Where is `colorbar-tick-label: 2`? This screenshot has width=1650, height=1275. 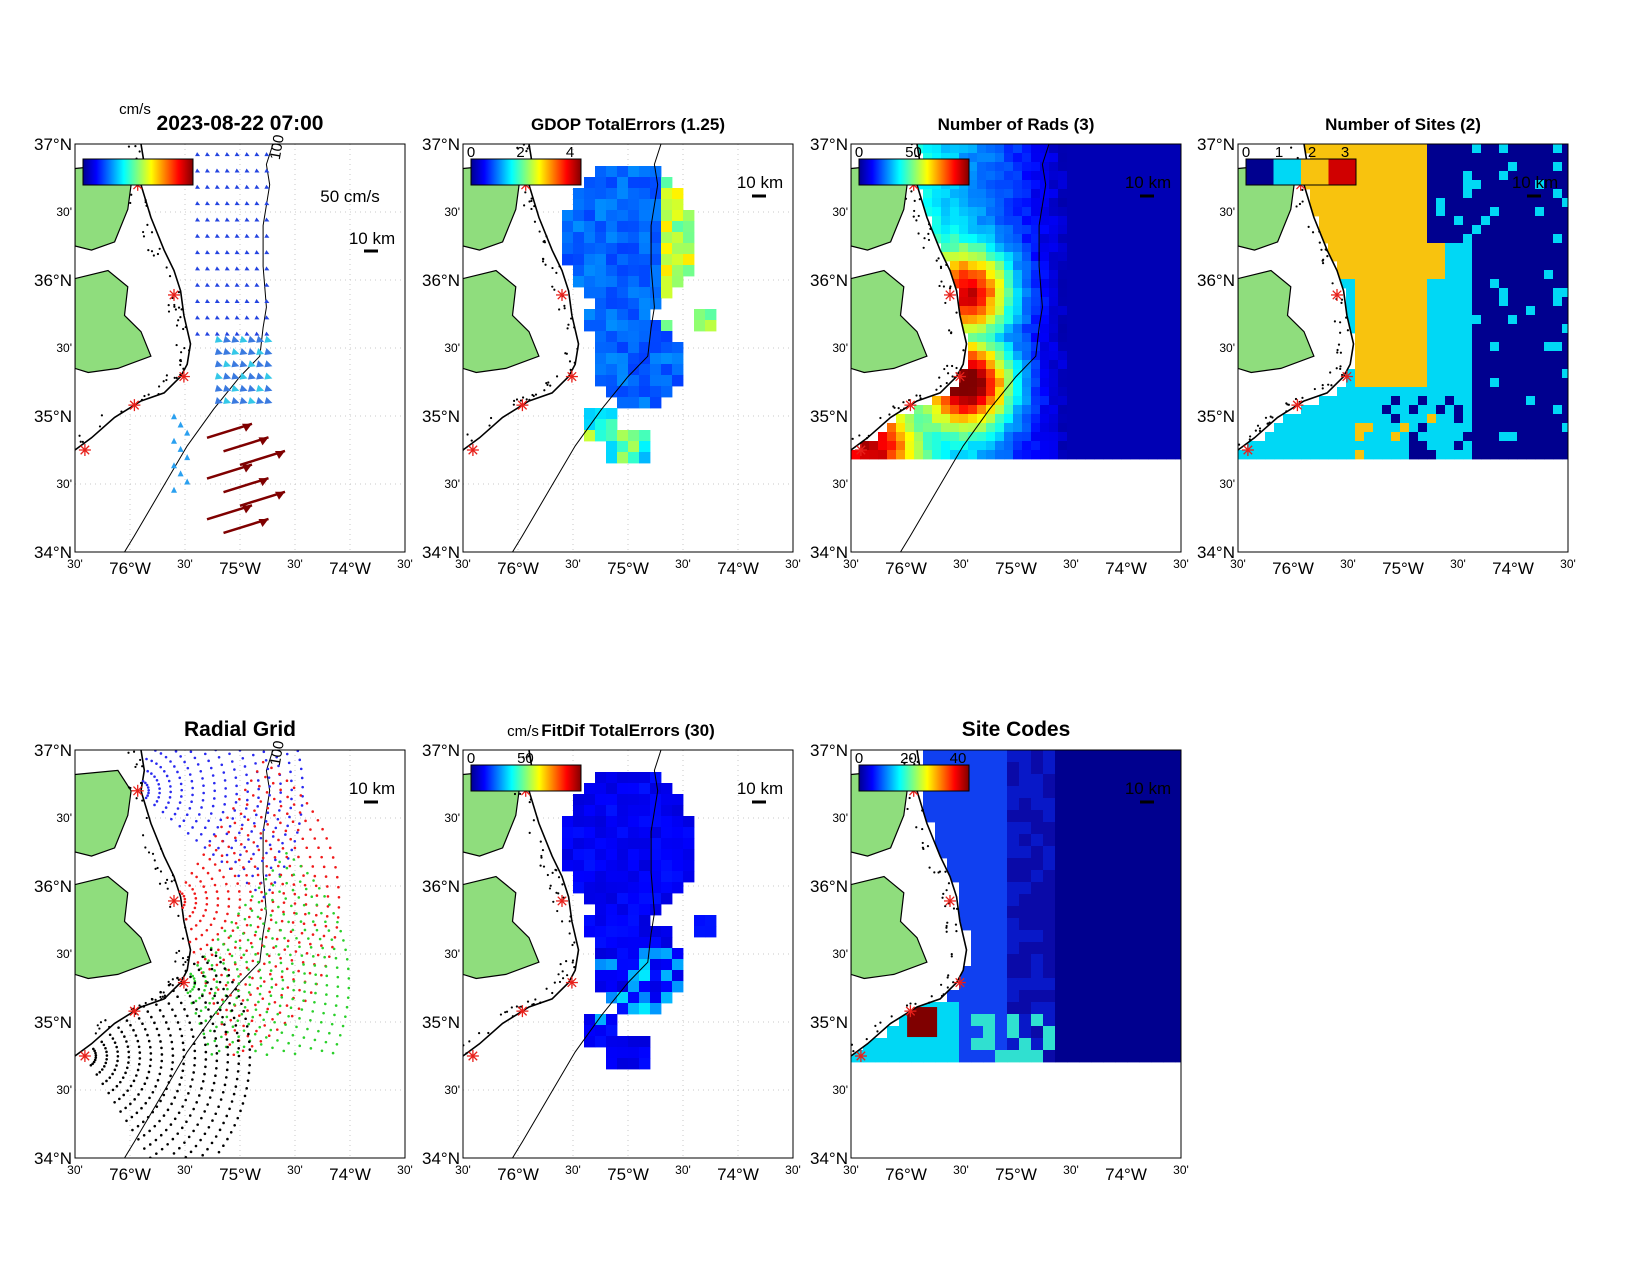
colorbar-tick-label: 2 is located at coordinates (1312, 152).